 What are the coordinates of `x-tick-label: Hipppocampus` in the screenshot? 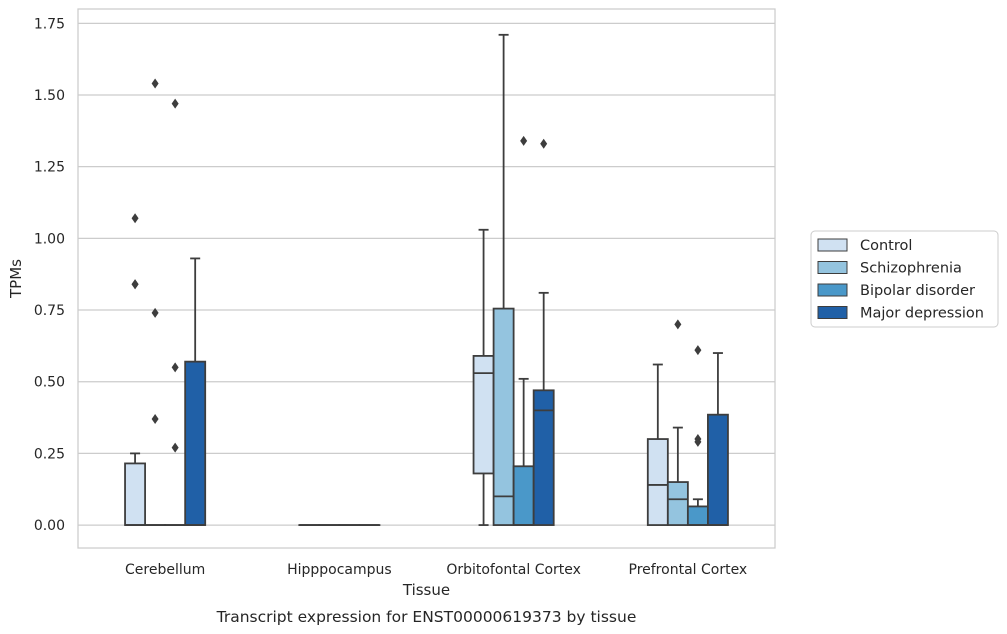 It's located at (339, 570).